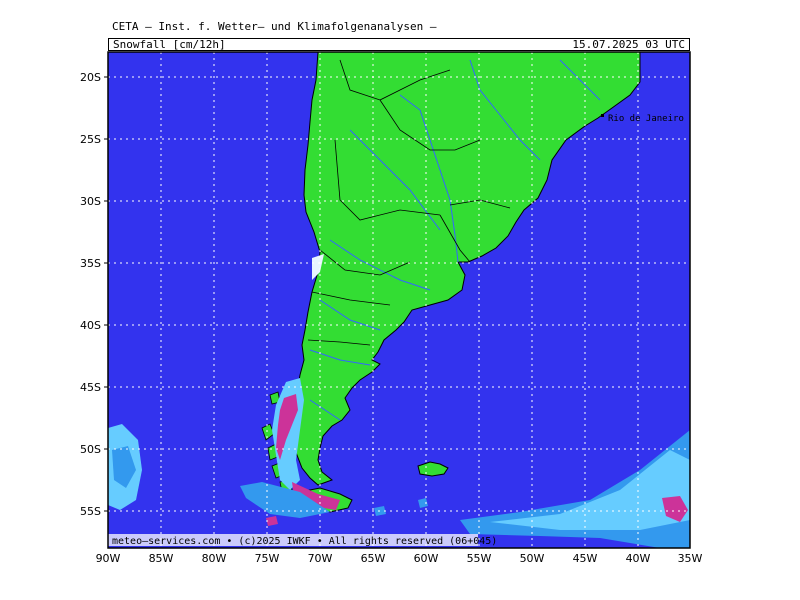 The width and height of the screenshot is (800, 600). What do you see at coordinates (409, 202) in the screenshot?
I see `political-borders` at bounding box center [409, 202].